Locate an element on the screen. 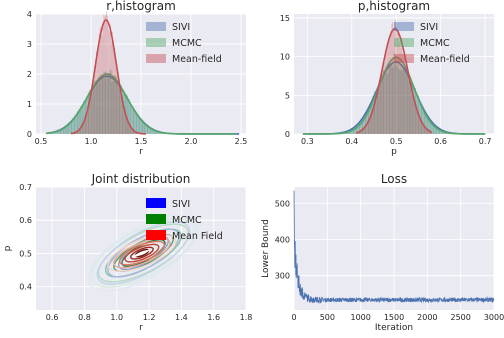  x-tick-label: 2.0 is located at coordinates (191, 141).